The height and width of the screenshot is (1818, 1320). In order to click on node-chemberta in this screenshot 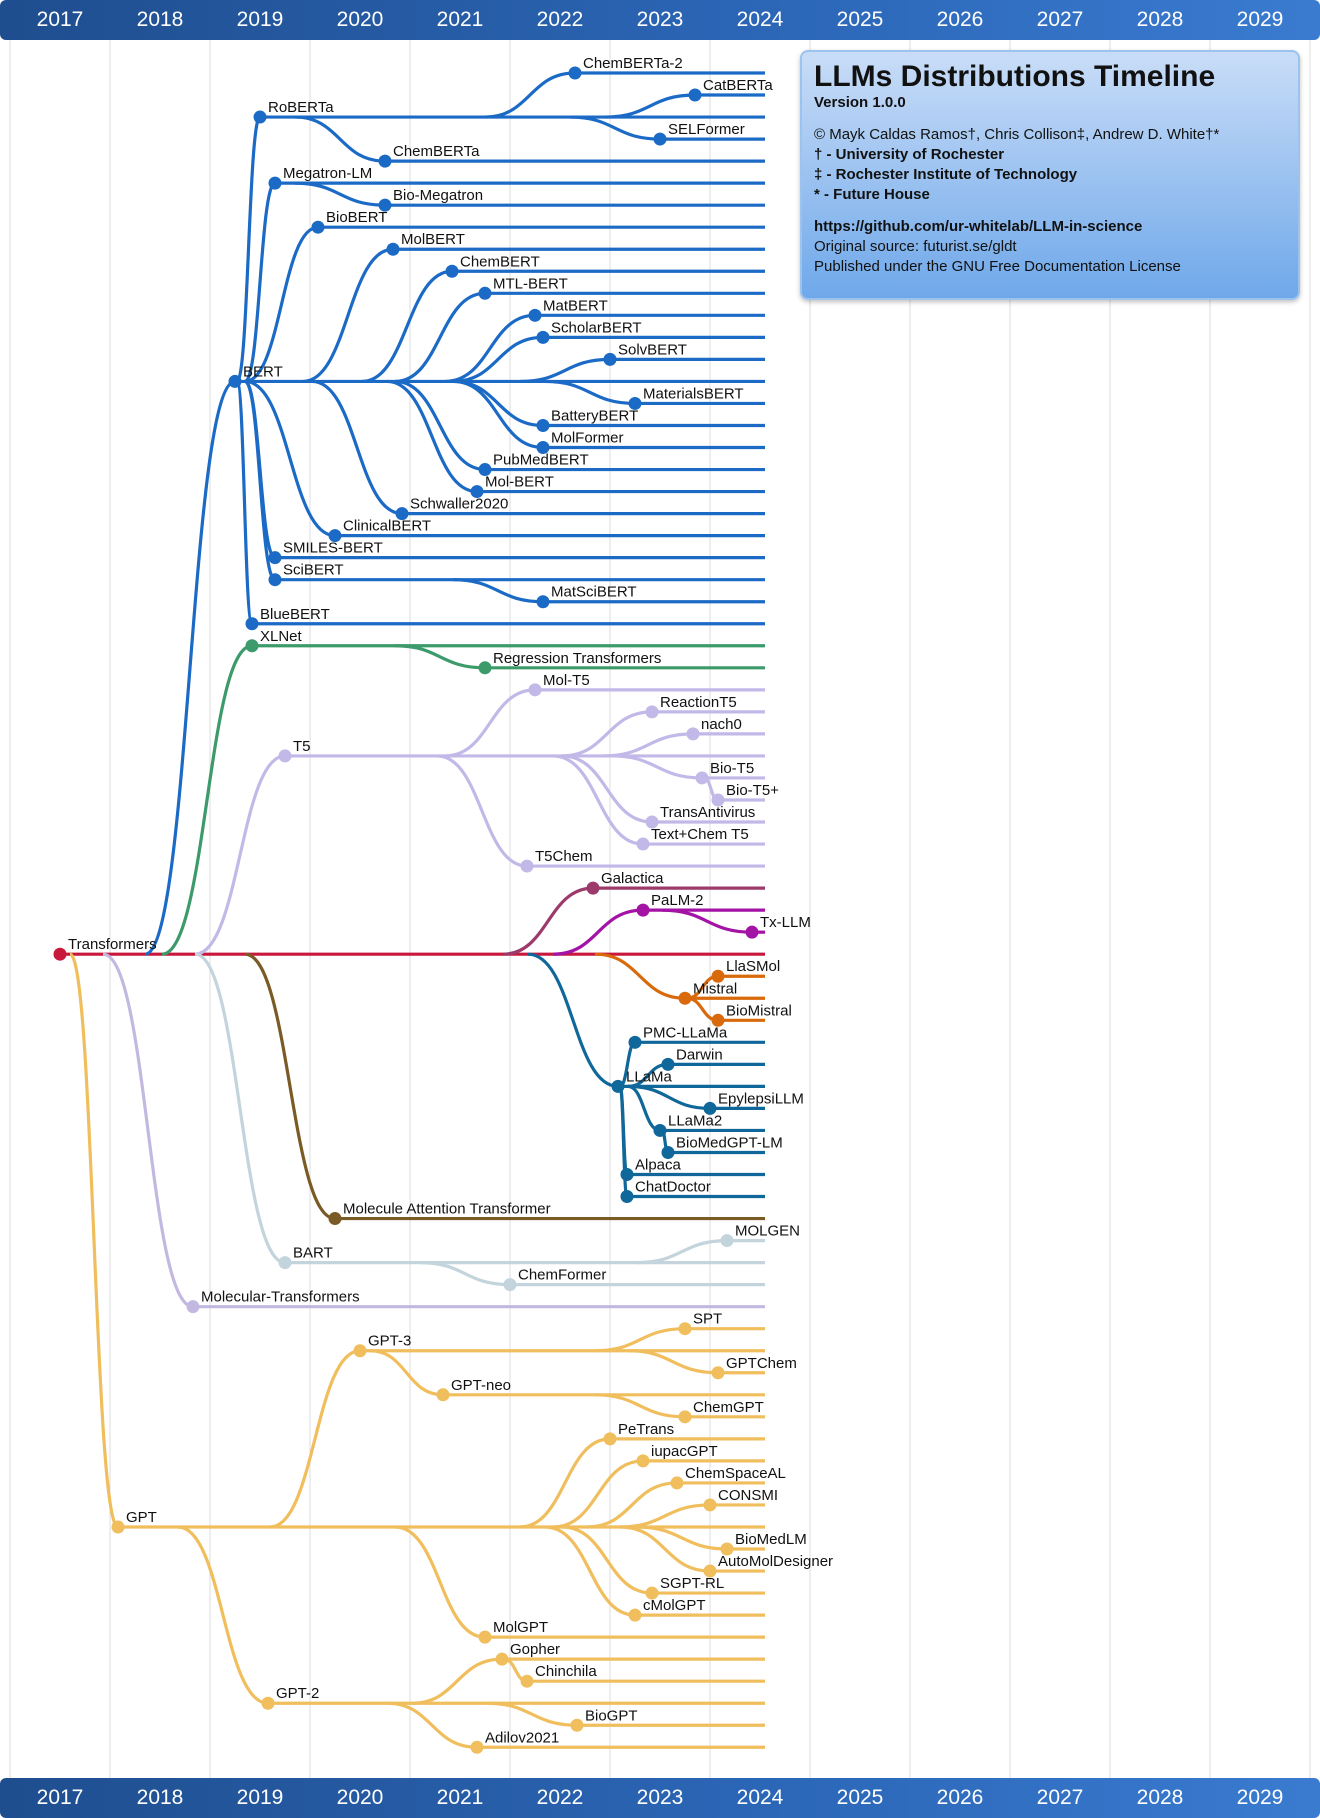, I will do `click(385, 161)`.